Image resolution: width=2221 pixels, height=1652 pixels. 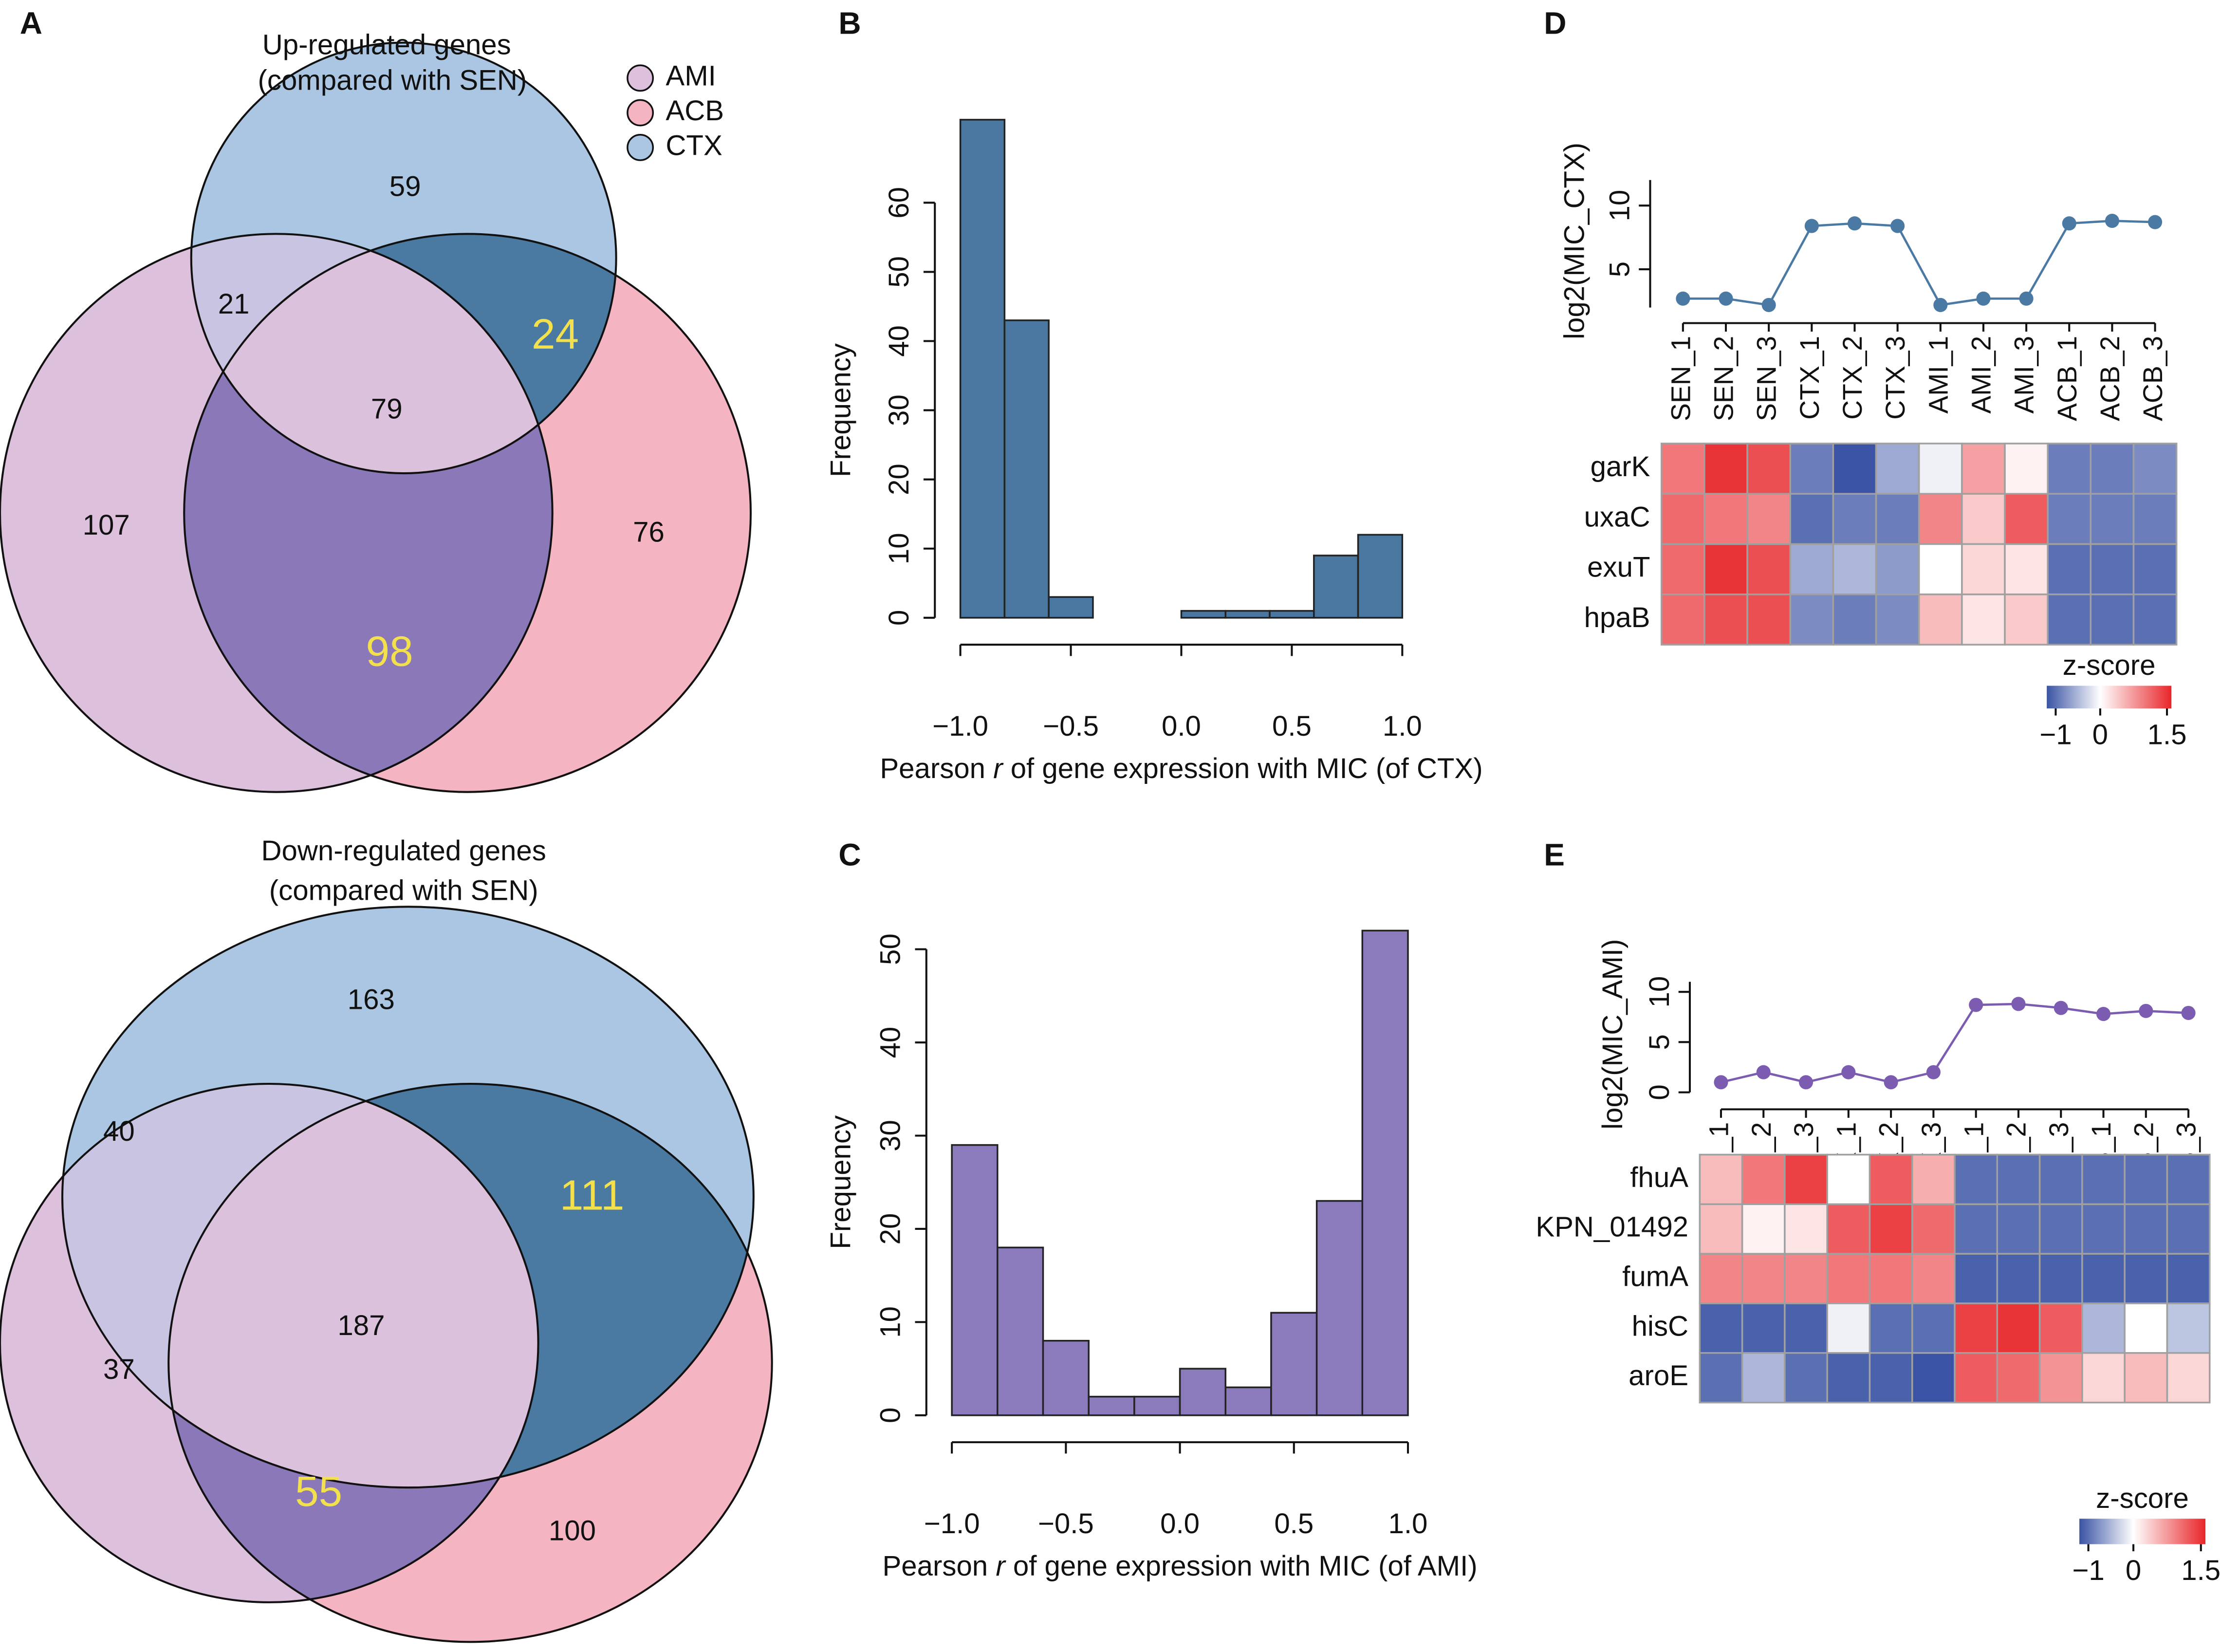 What do you see at coordinates (1575, 241) in the screenshot?
I see `y-axis-label: log2(MIC_CTX)` at bounding box center [1575, 241].